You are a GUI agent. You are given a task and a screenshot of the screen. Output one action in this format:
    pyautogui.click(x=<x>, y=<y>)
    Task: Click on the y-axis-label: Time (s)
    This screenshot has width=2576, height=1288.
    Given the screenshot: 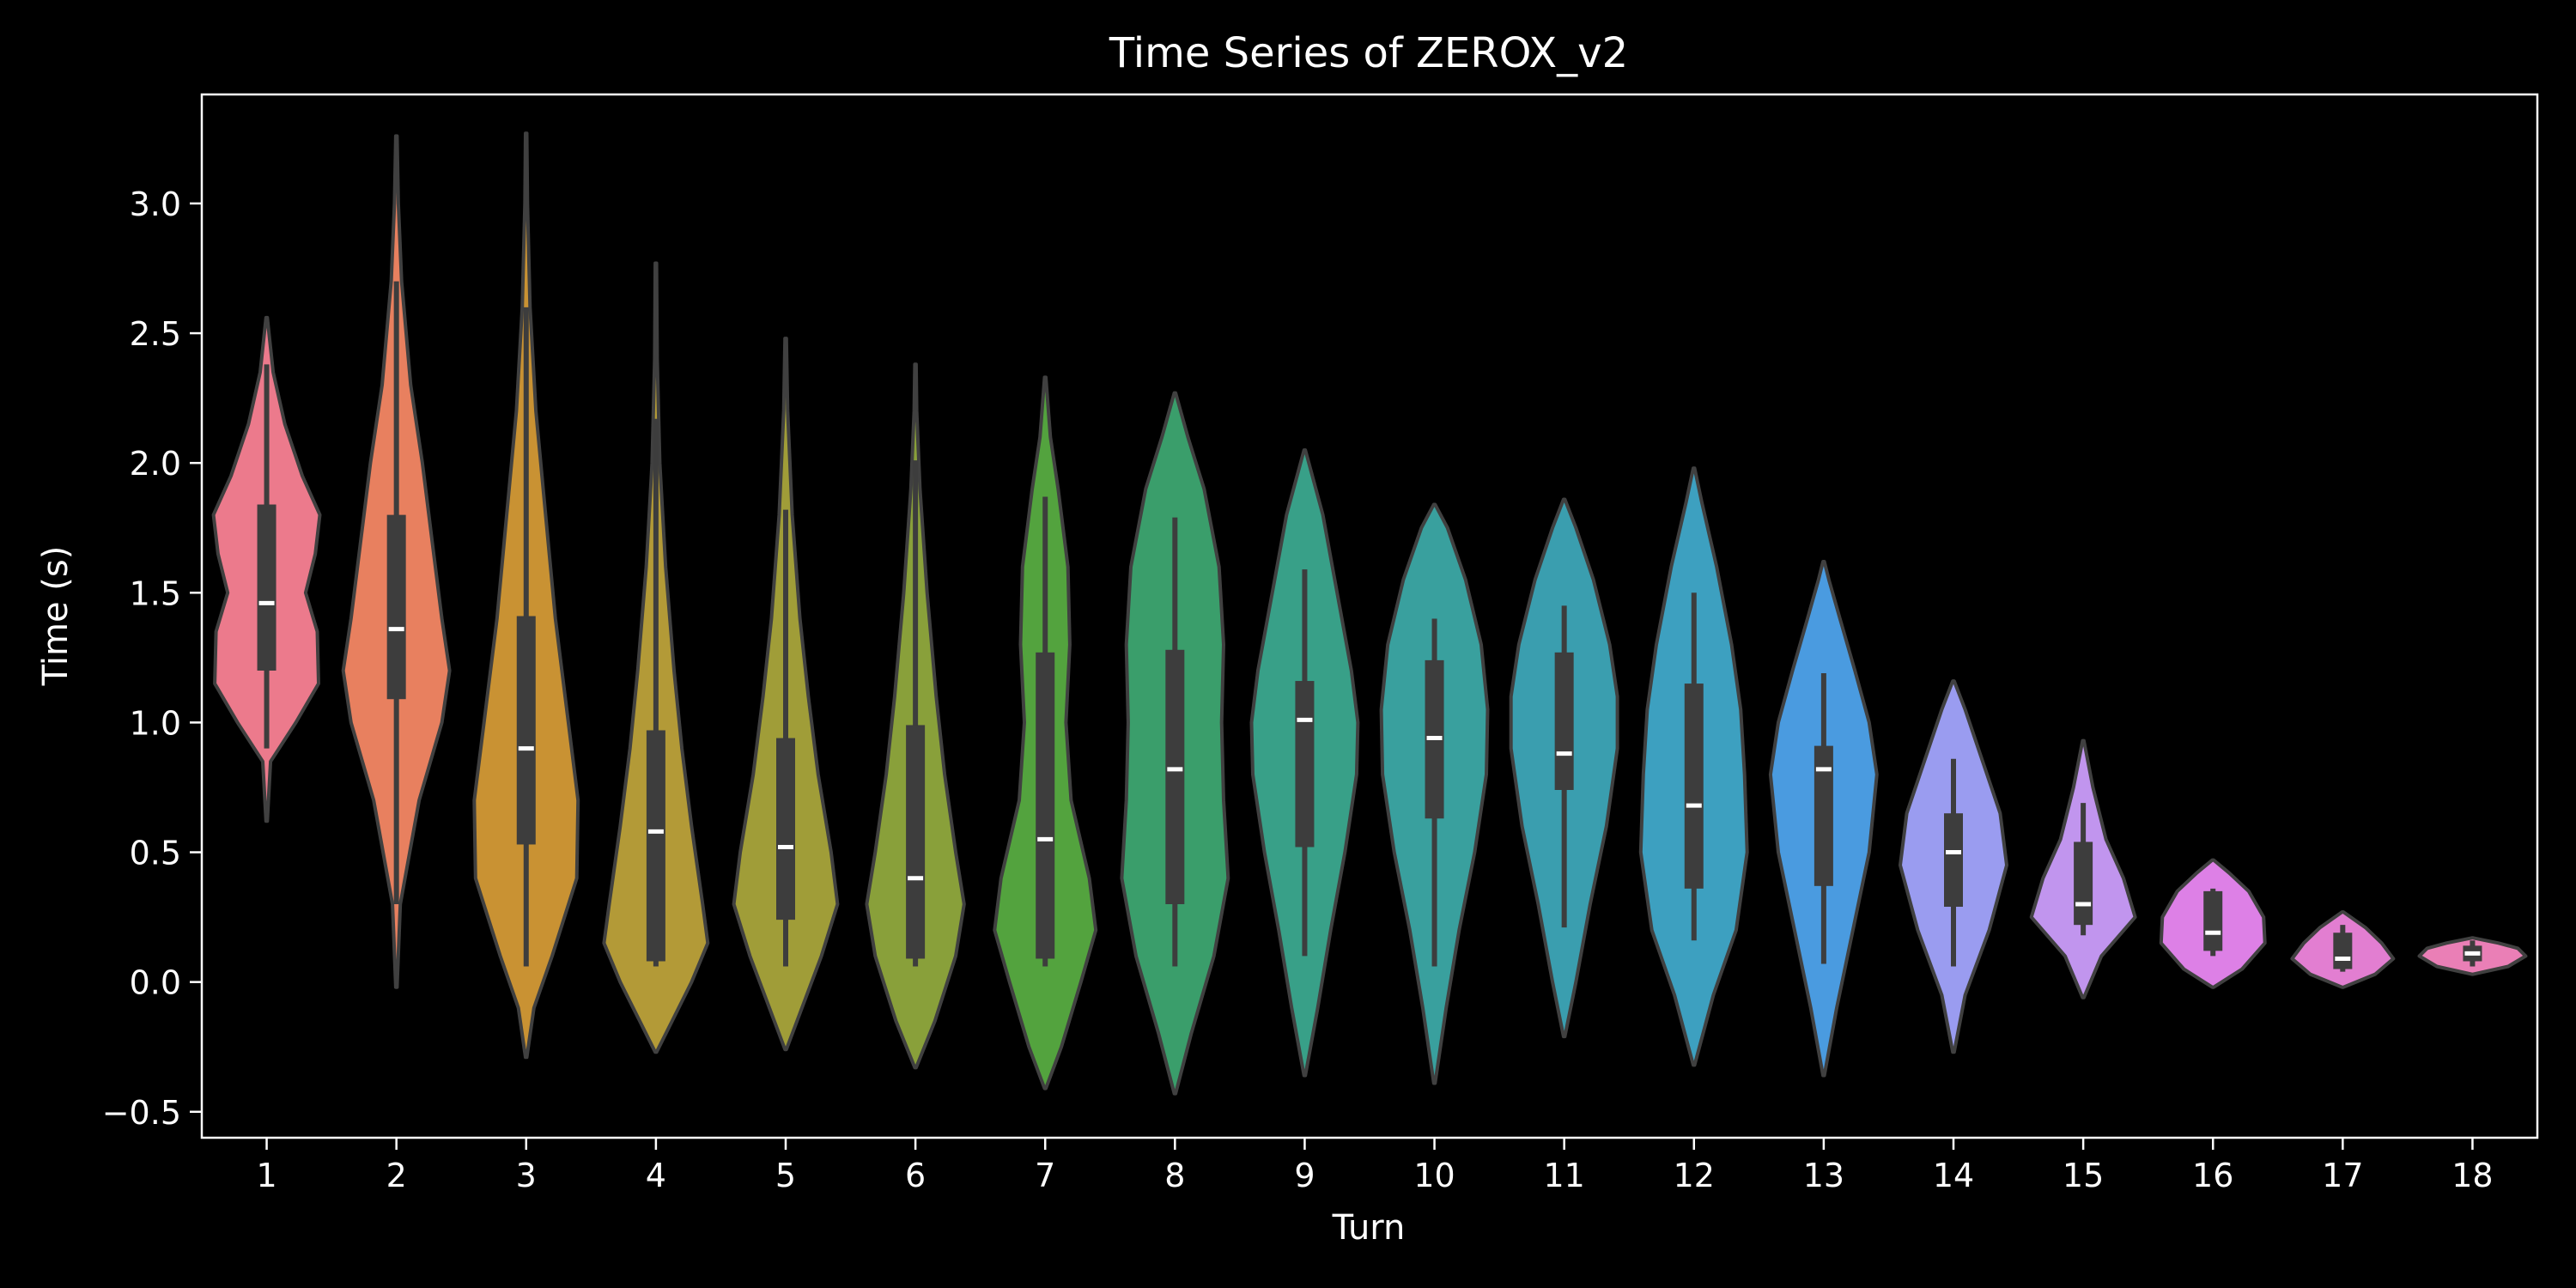 What is the action you would take?
    pyautogui.click(x=56, y=616)
    